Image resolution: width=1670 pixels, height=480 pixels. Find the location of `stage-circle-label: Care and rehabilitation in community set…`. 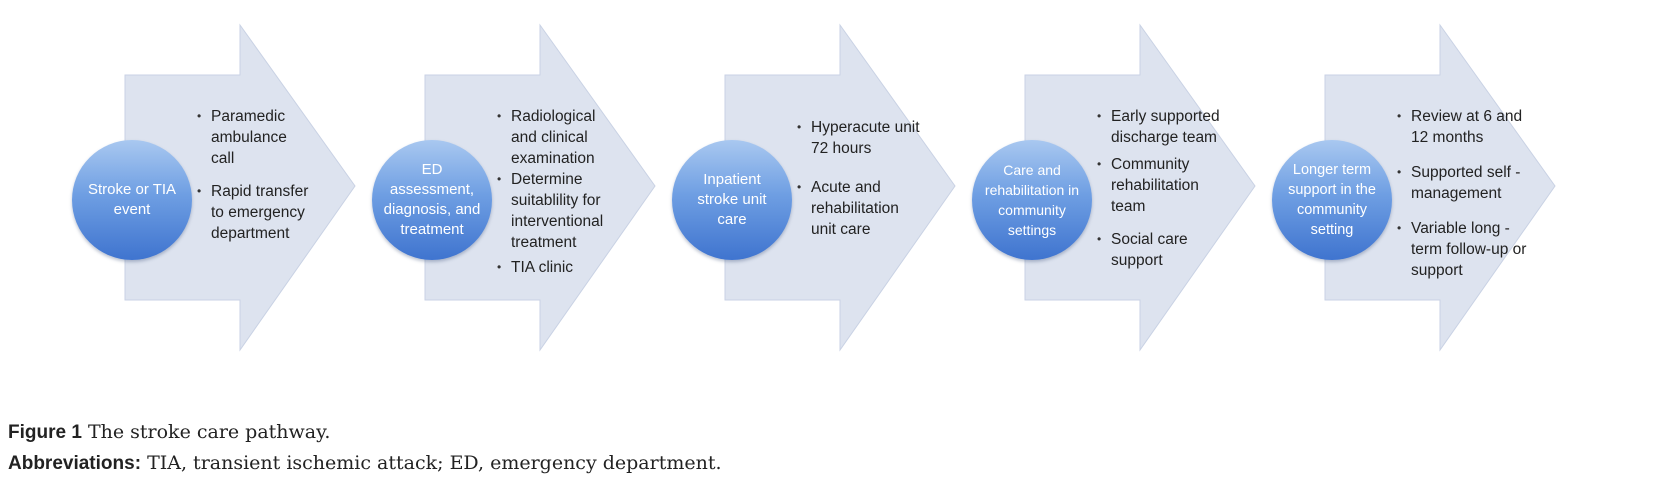

stage-circle-label: Care and rehabilitation in community set… is located at coordinates (1032, 200).